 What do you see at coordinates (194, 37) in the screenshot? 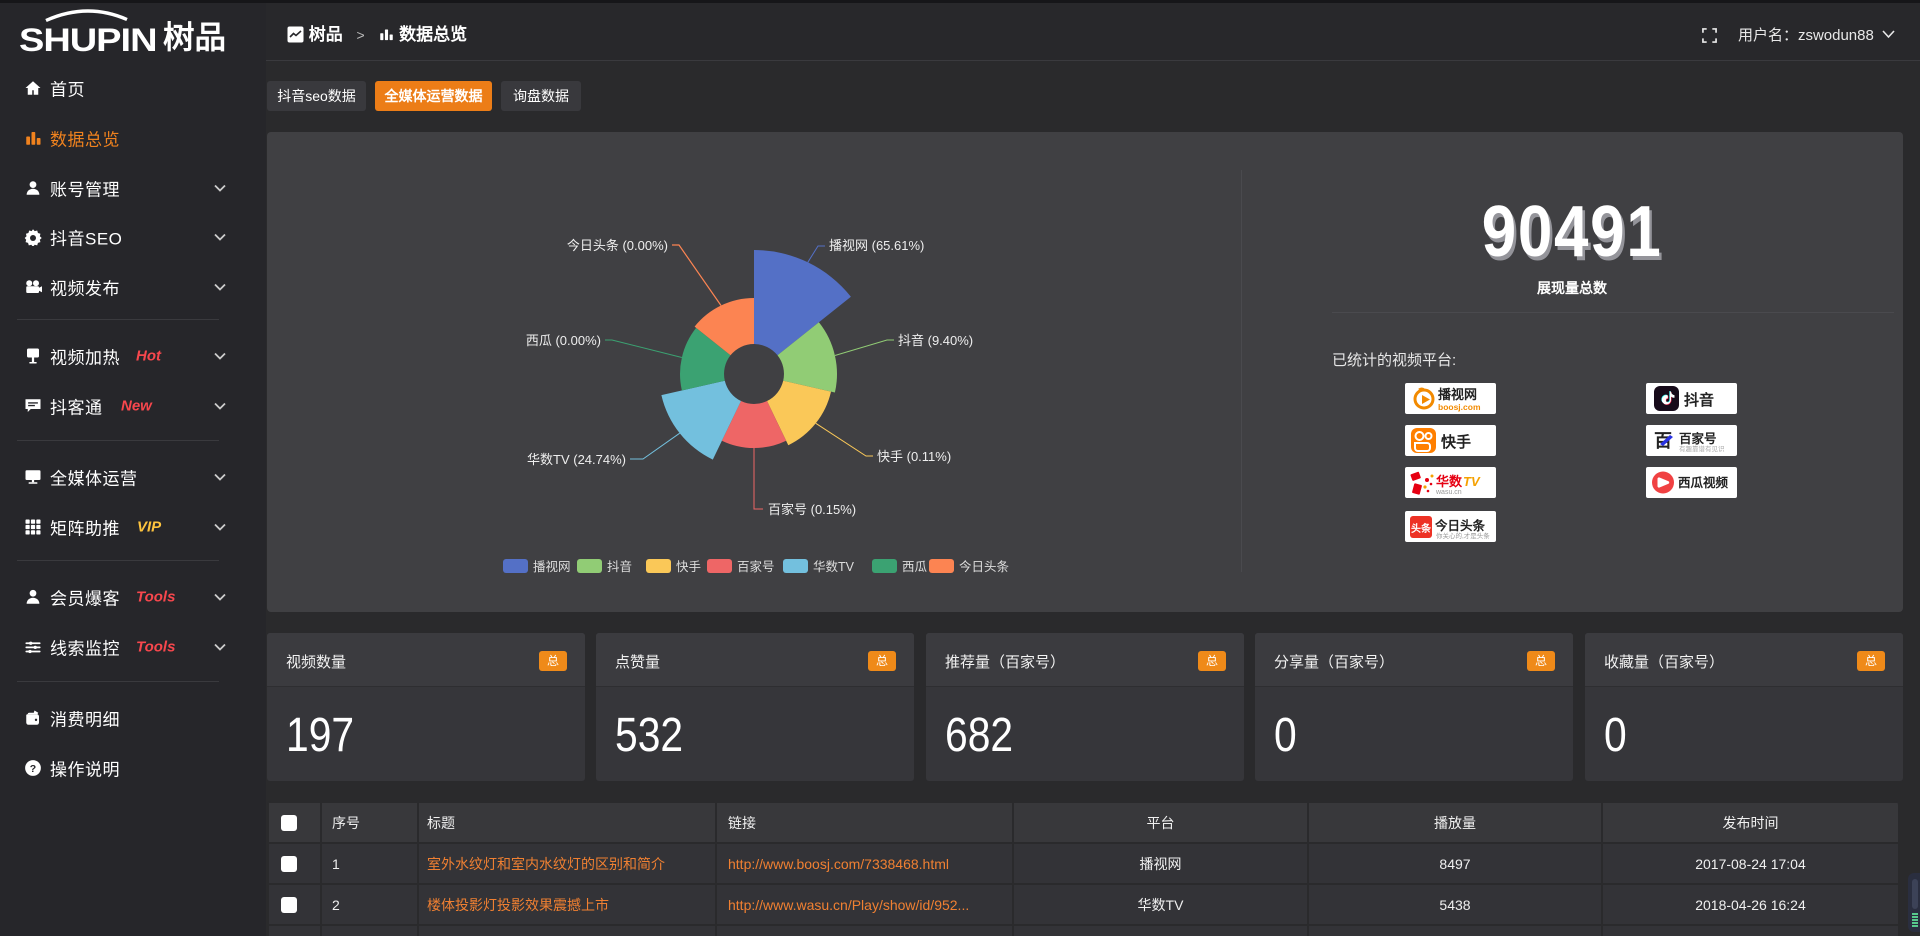
I see `svg-text: 树品` at bounding box center [194, 37].